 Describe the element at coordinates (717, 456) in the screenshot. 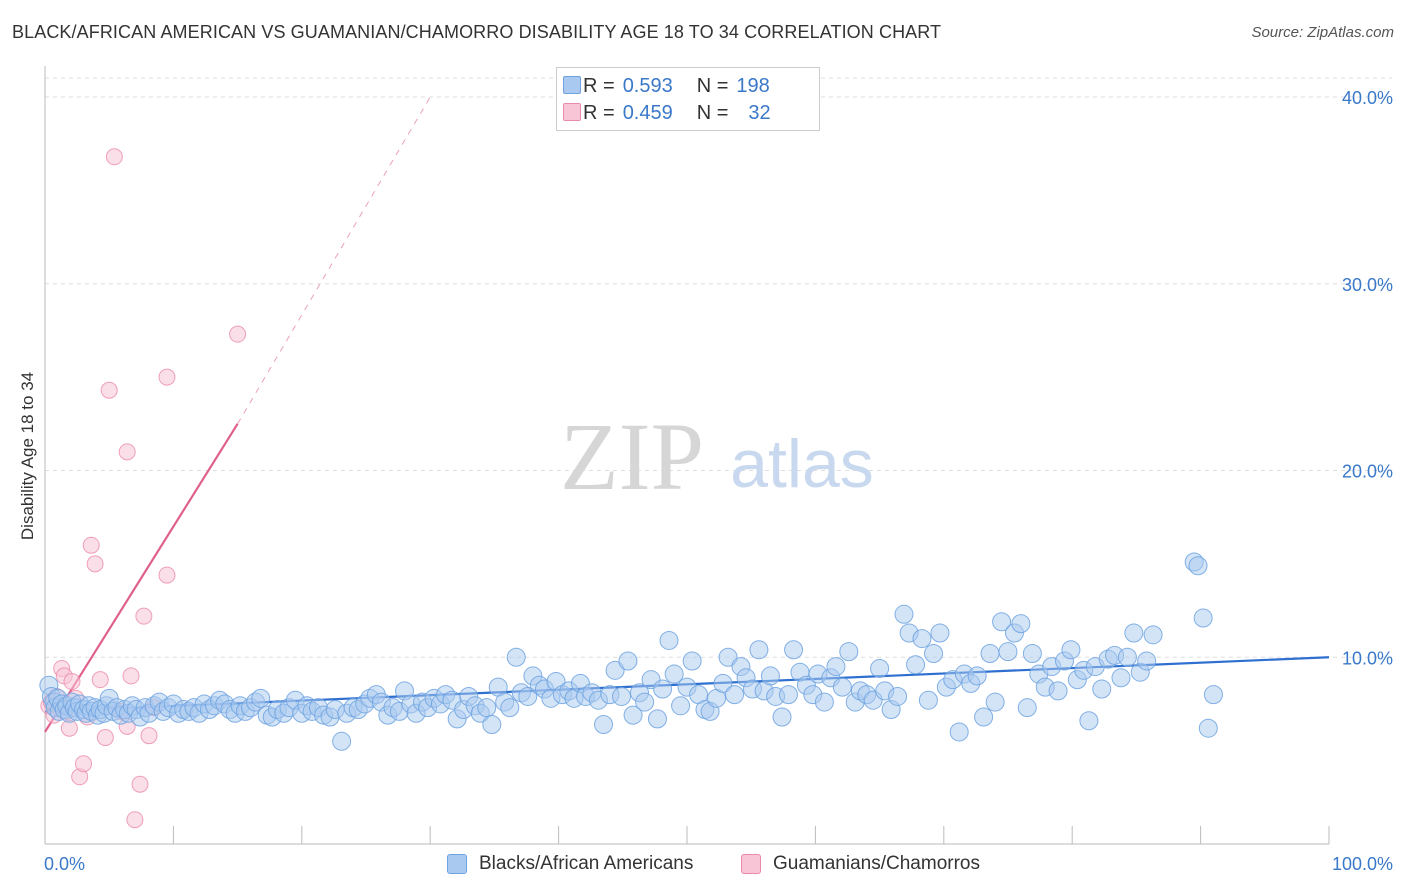

I see `watermark: ZIP atlas` at that location.